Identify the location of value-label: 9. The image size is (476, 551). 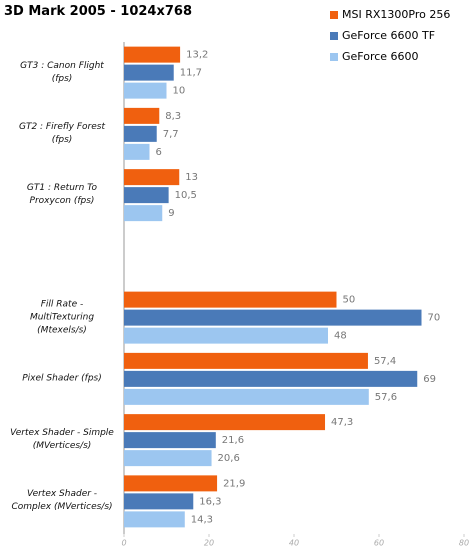
(171, 213).